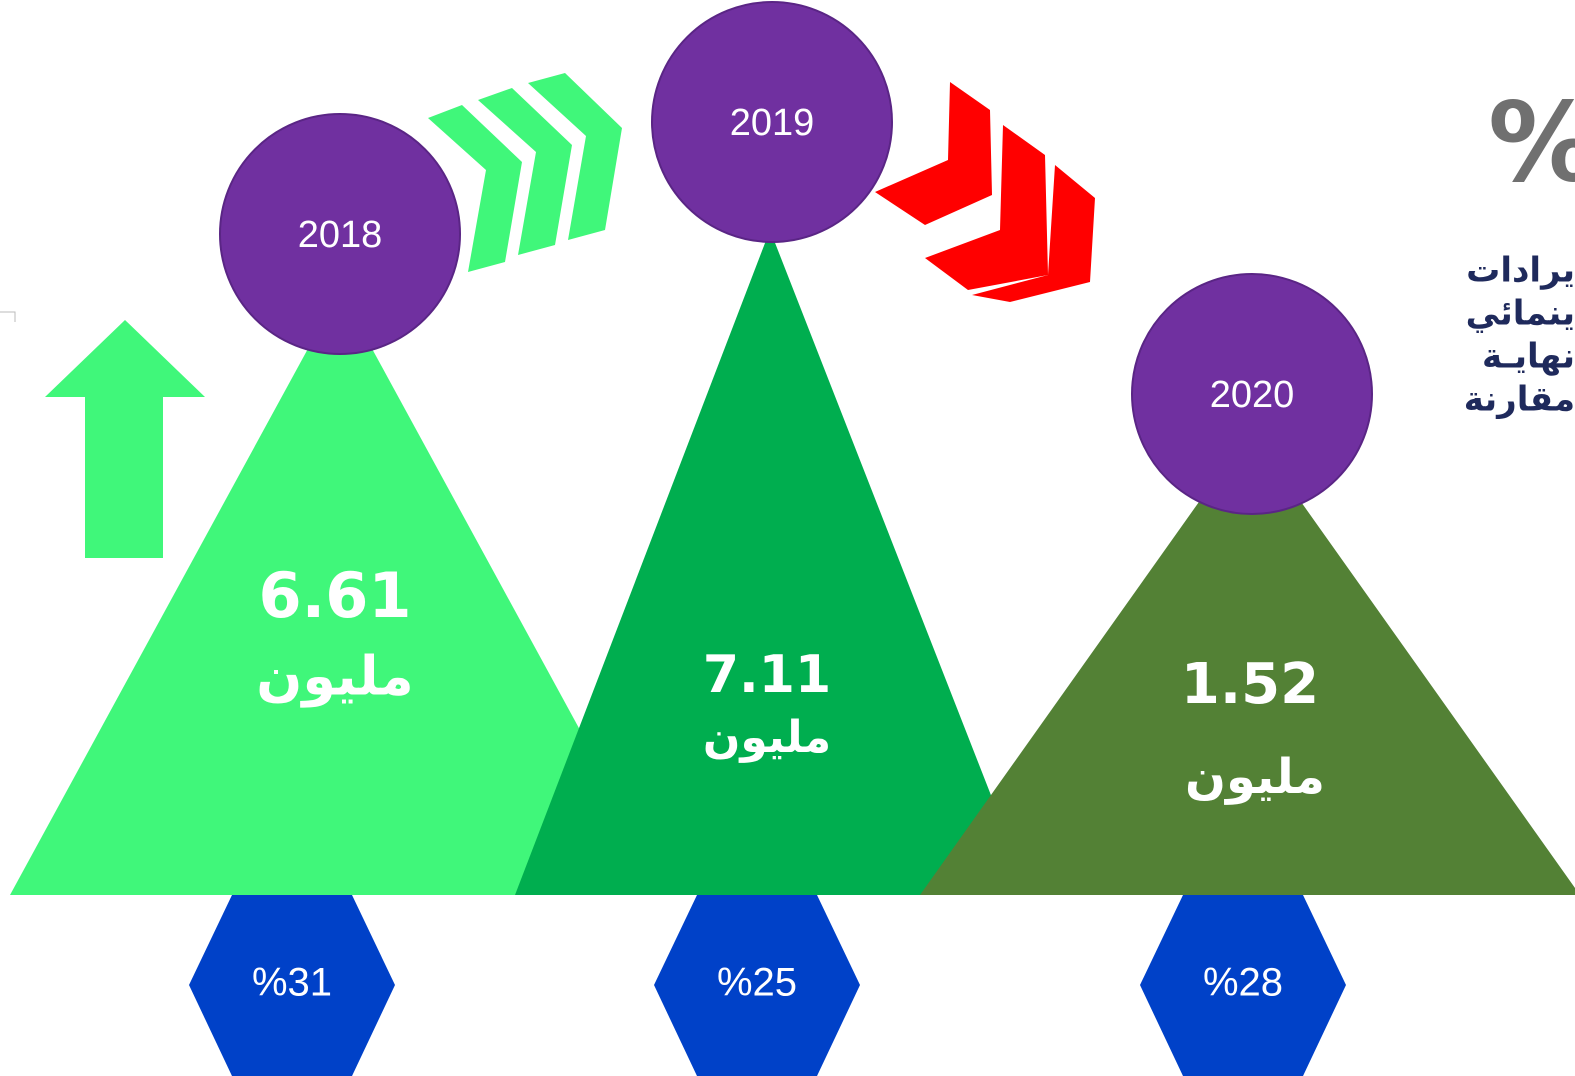 This screenshot has height=1076, width=1575. Describe the element at coordinates (1531, 142) in the screenshot. I see `percent-symbol: %` at that location.